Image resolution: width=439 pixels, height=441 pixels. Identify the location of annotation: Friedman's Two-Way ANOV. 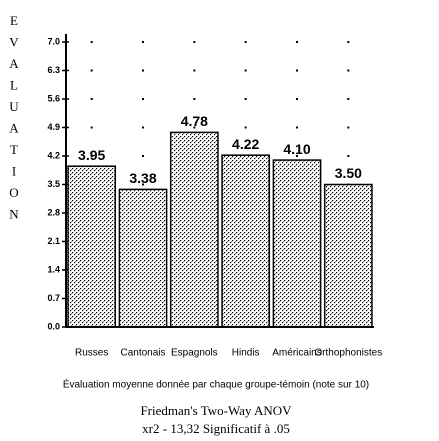
(216, 410).